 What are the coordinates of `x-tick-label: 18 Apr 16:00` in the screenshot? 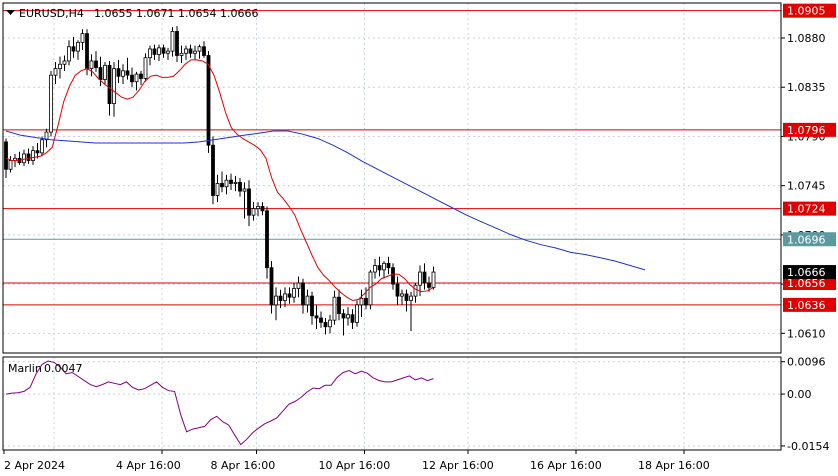 It's located at (674, 465).